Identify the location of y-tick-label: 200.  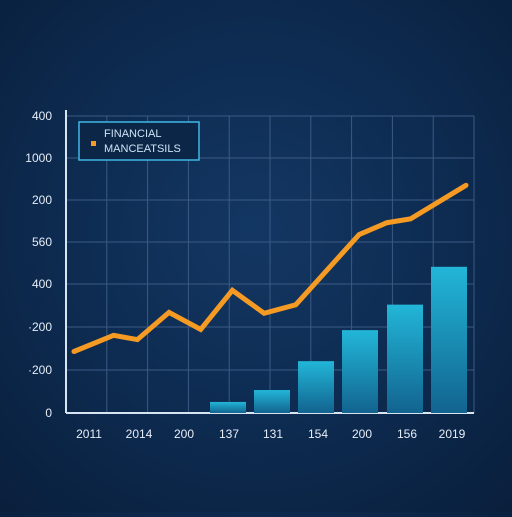
(42, 200).